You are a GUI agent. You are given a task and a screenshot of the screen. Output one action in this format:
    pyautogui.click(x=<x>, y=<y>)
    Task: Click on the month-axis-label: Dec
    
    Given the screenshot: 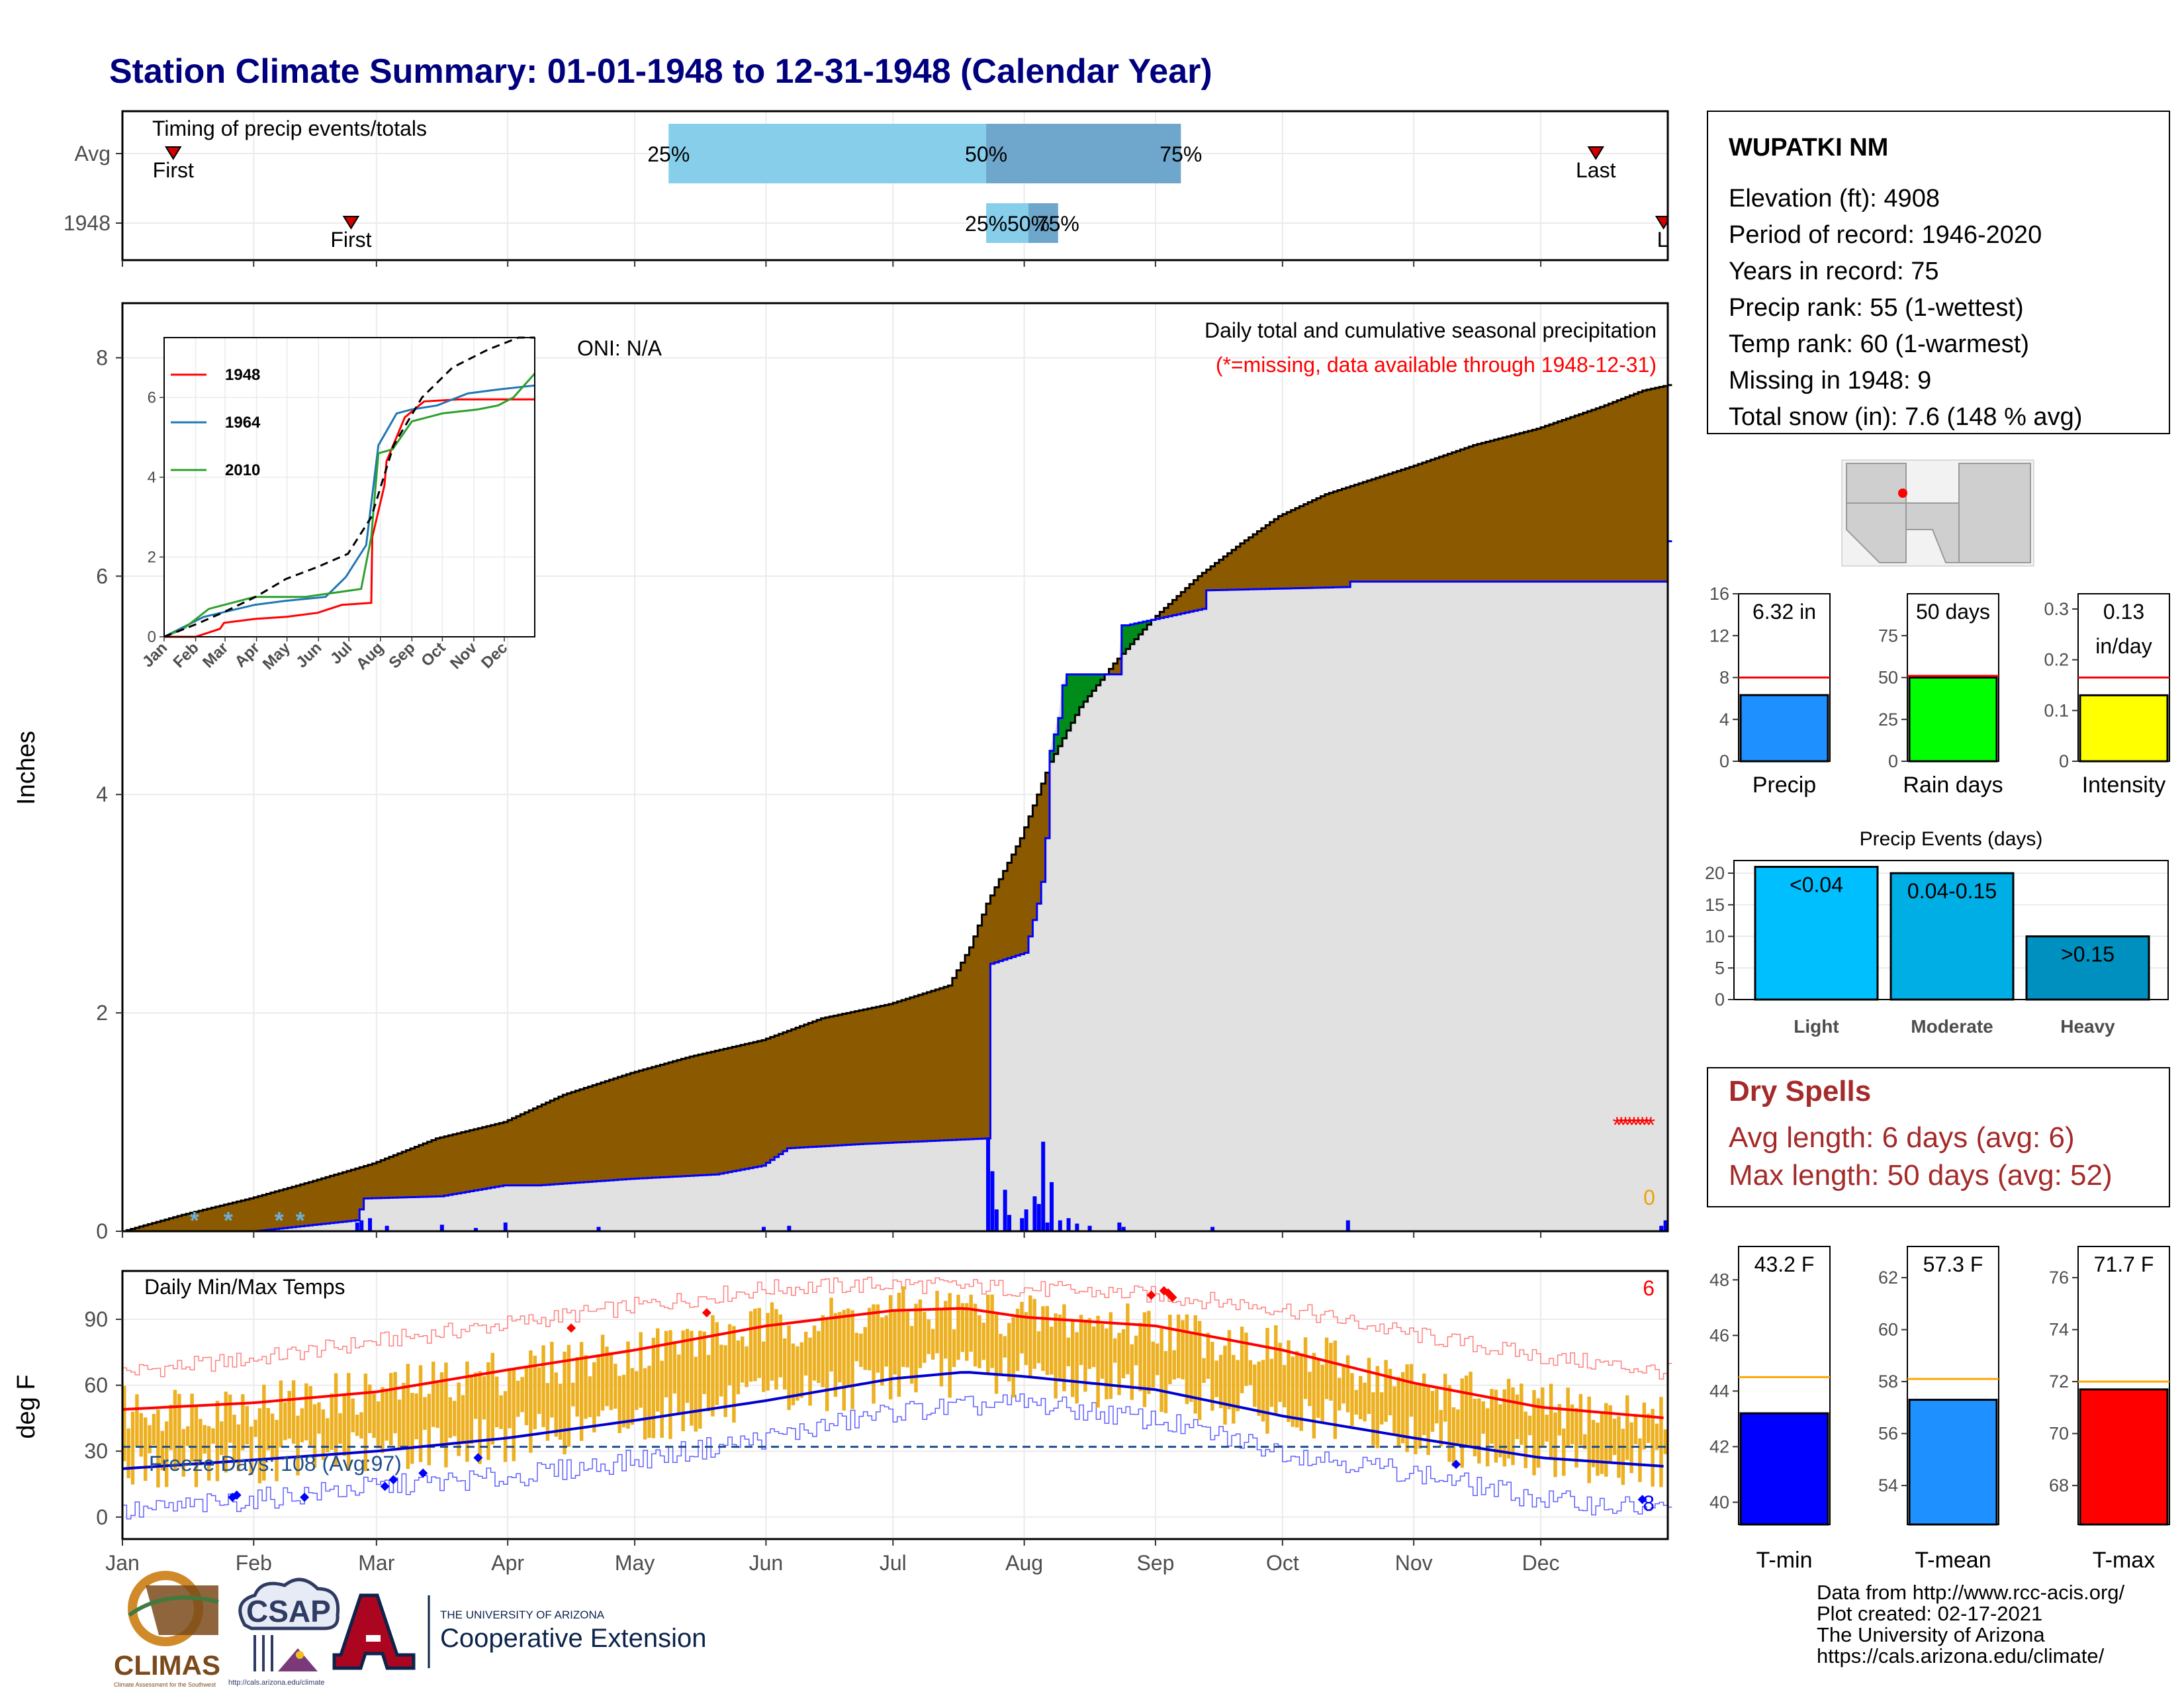 What is the action you would take?
    pyautogui.click(x=1541, y=1563)
    